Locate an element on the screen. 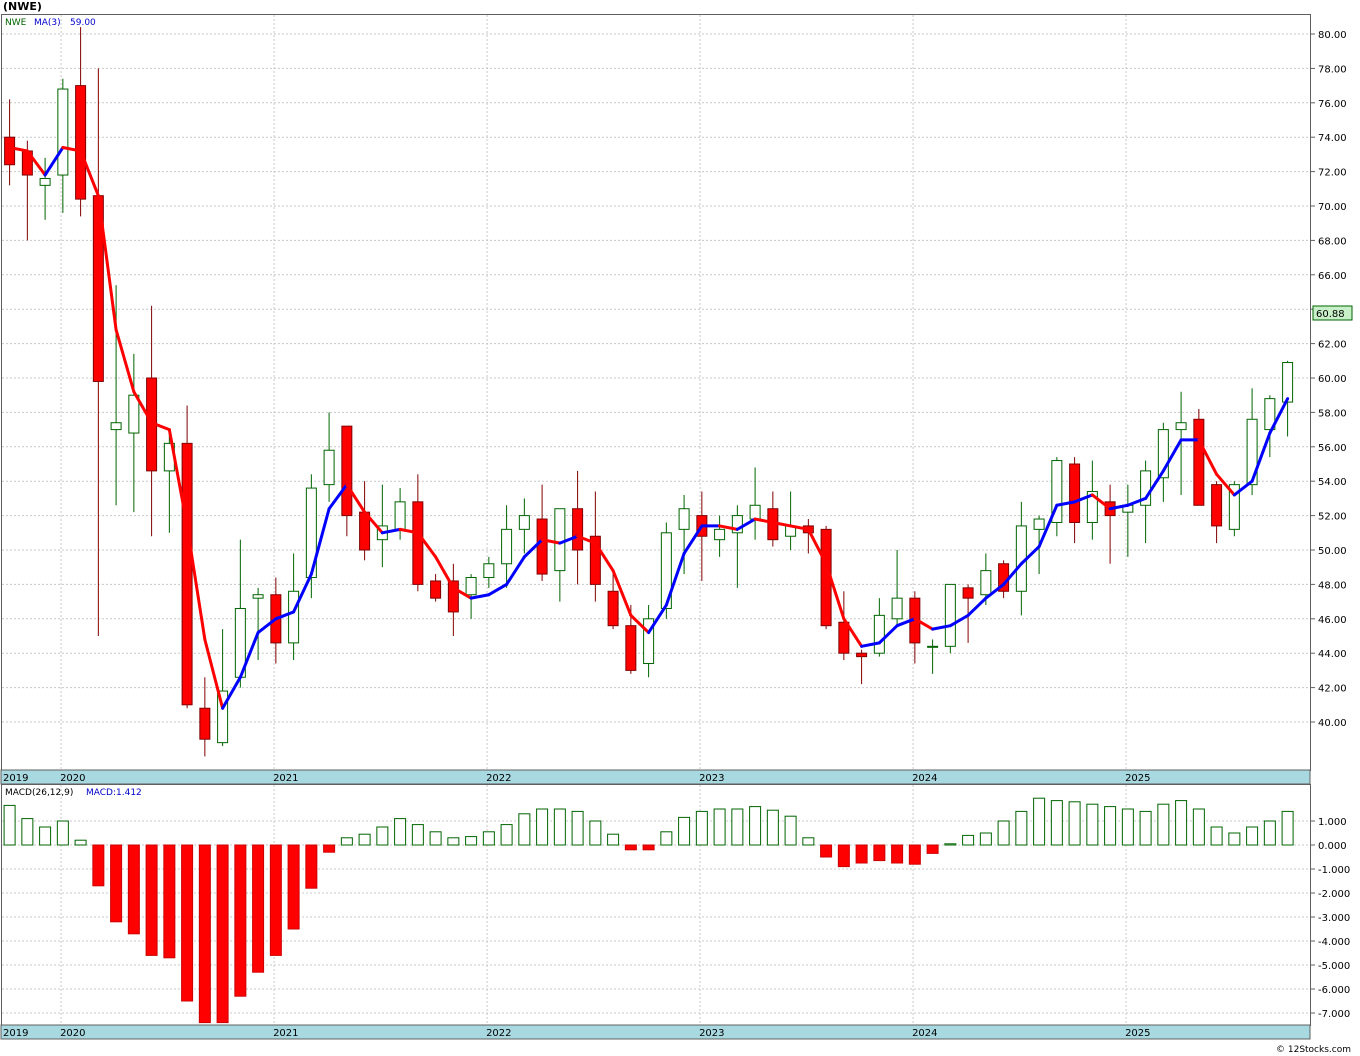 The image size is (1360, 1056). macd-tick-label: -5.000 is located at coordinates (1334, 966).